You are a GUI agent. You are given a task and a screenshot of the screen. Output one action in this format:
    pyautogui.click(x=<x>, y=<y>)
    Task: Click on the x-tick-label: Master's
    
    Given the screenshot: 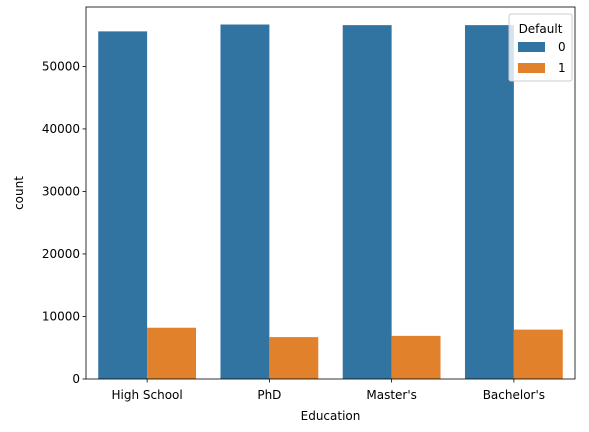 What is the action you would take?
    pyautogui.click(x=391, y=395)
    